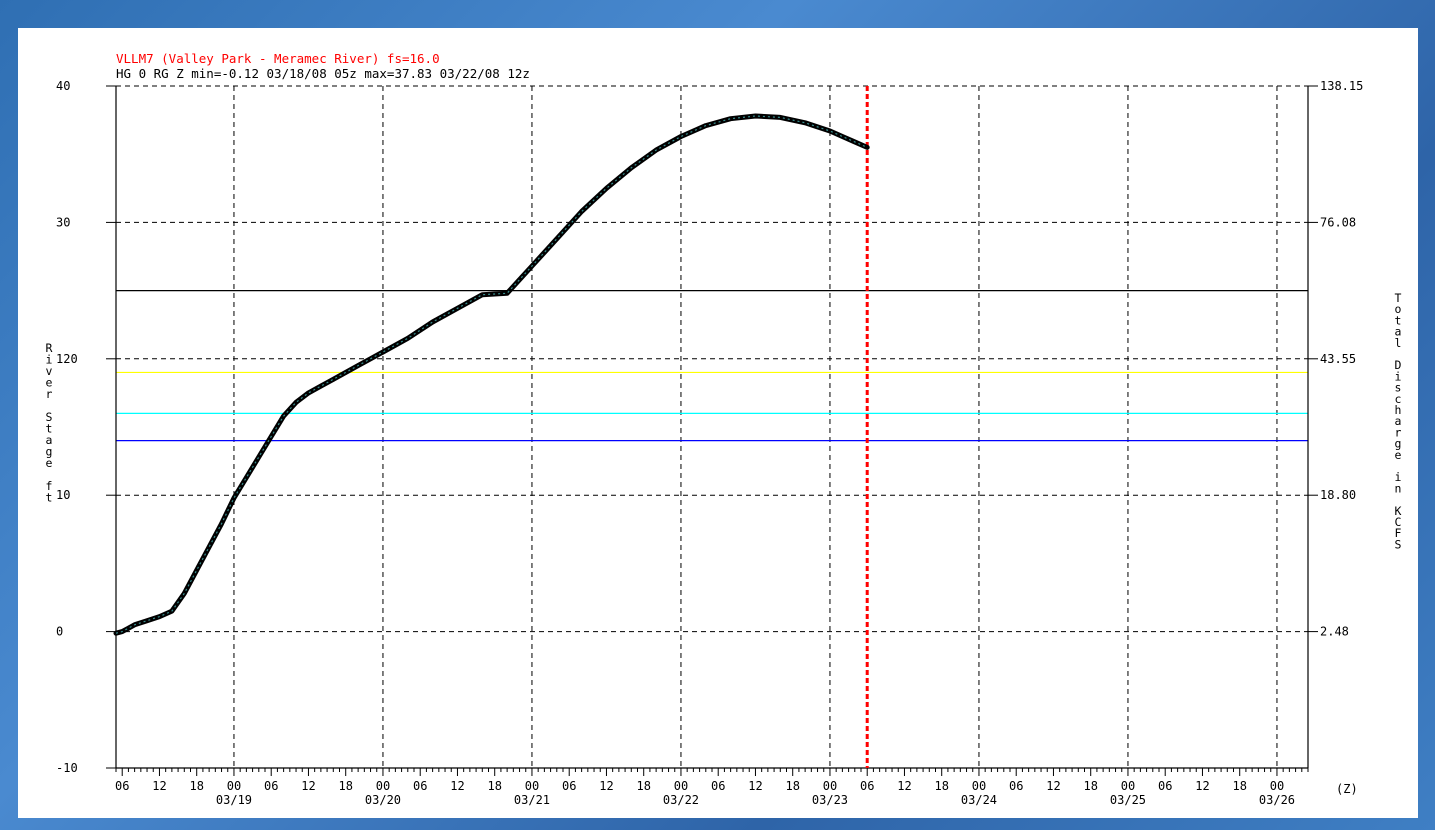 The height and width of the screenshot is (830, 1435). What do you see at coordinates (1398, 533) in the screenshot?
I see `axis-title-char: F` at bounding box center [1398, 533].